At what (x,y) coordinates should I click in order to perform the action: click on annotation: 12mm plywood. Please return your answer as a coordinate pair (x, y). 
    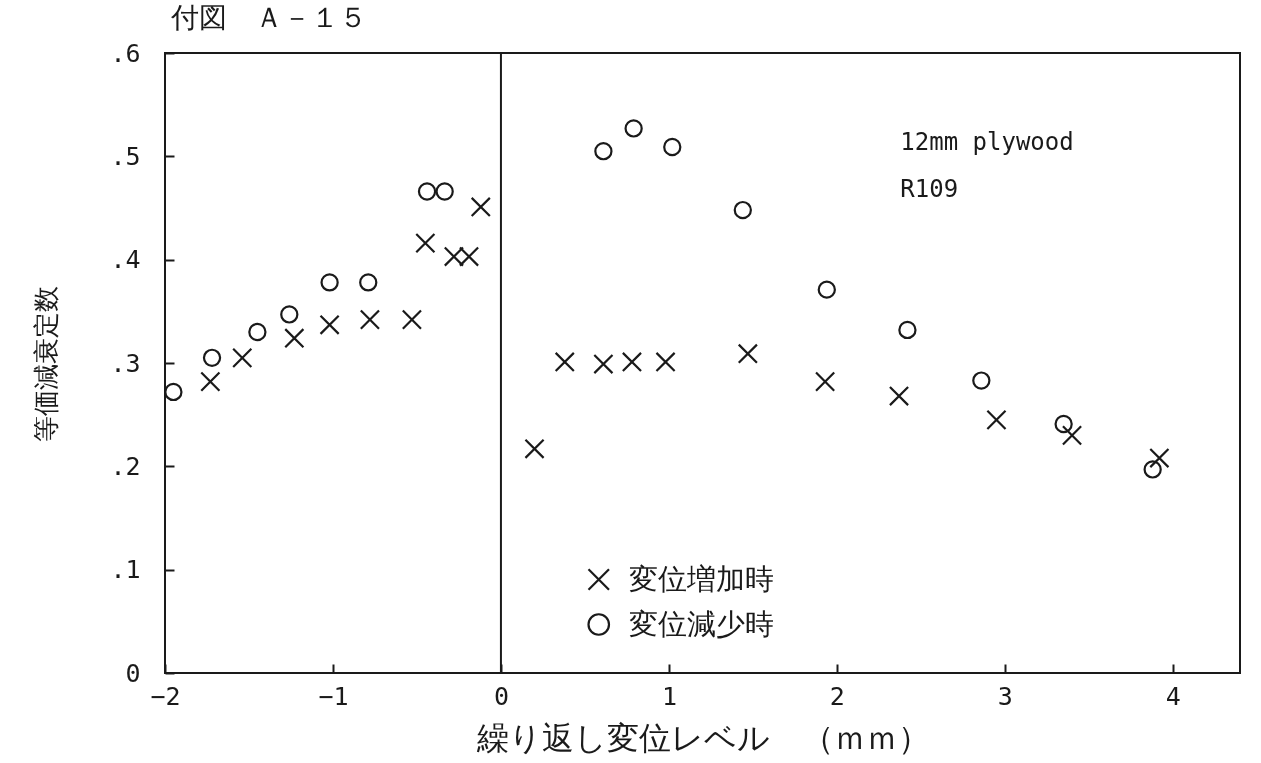
    Looking at the image, I should click on (987, 142).